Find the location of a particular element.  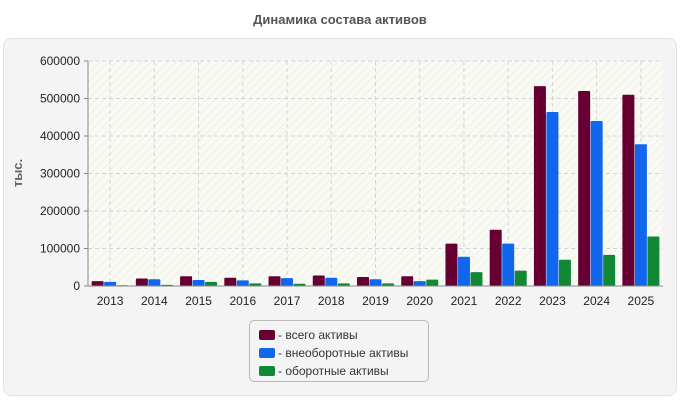

legend-swatch-current is located at coordinates (267, 371).